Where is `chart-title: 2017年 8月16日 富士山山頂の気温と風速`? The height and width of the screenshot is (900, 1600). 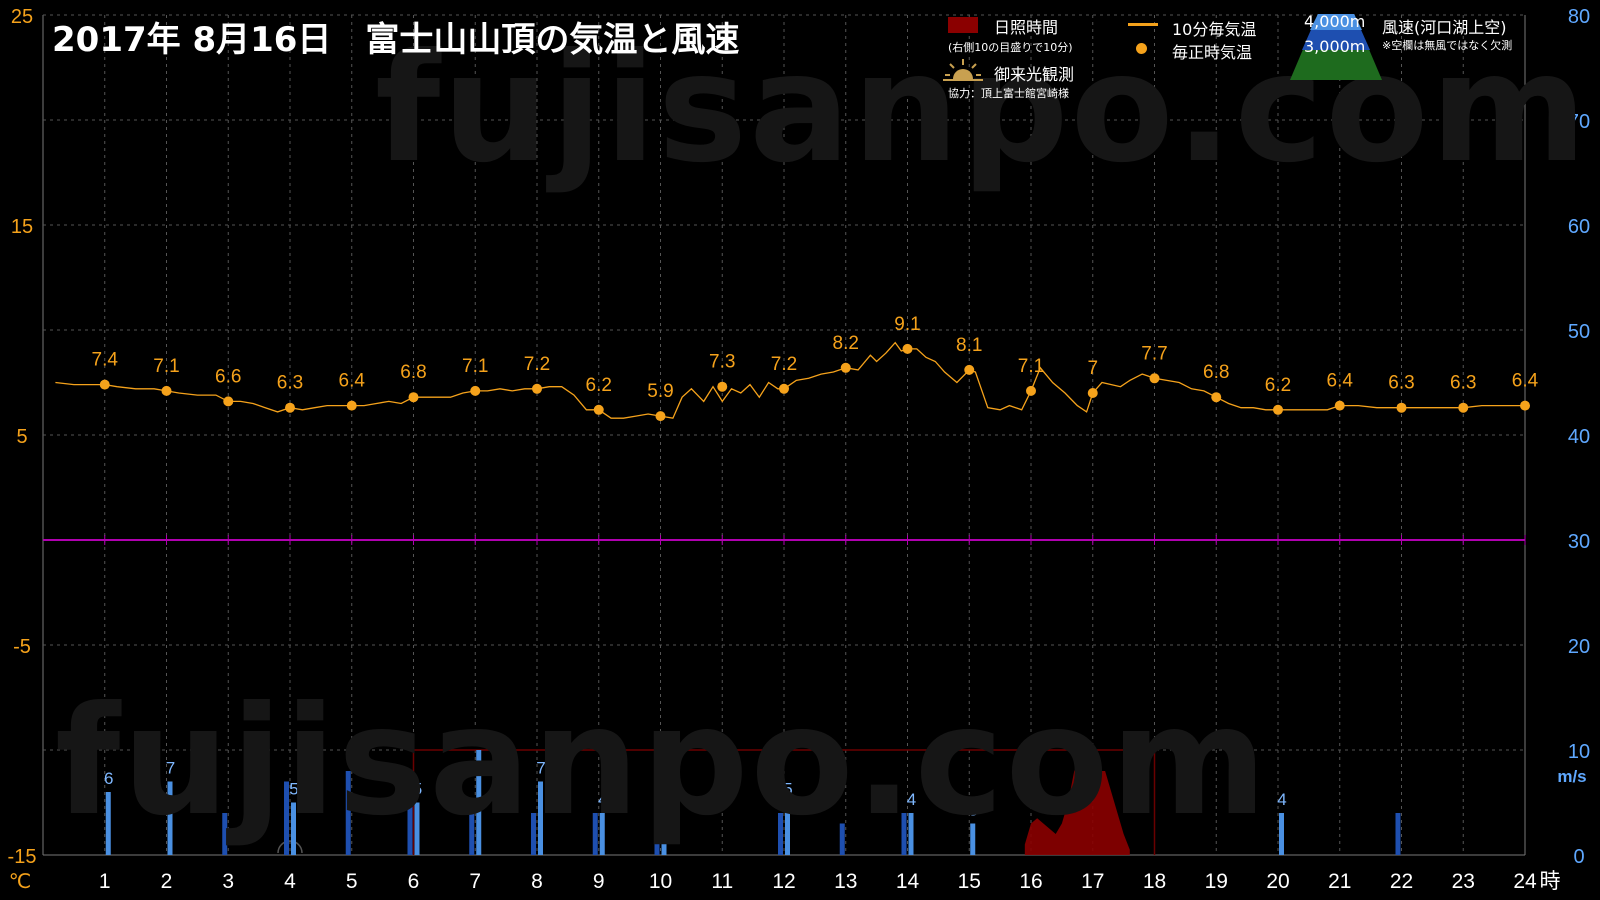 chart-title: 2017年 8月16日 富士山山頂の気温と風速 is located at coordinates (396, 40).